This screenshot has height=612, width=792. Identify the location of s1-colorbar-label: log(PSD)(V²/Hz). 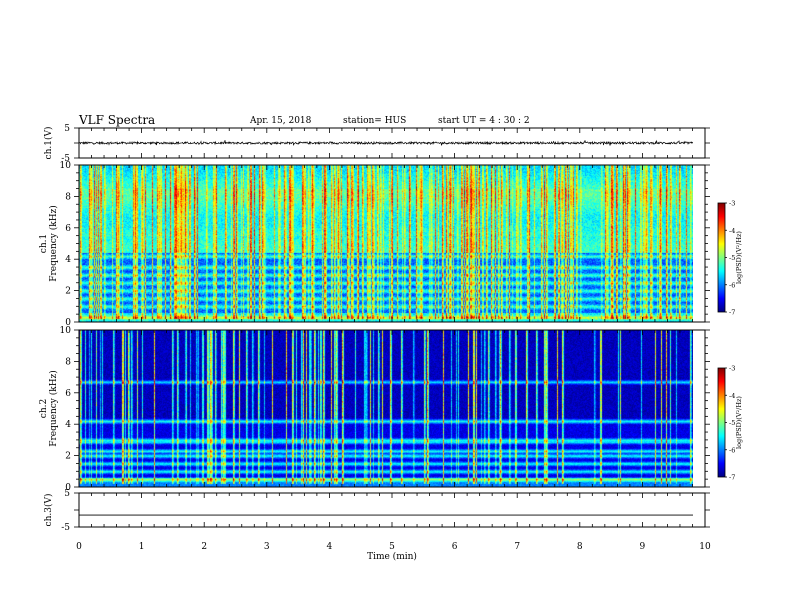
(739, 257).